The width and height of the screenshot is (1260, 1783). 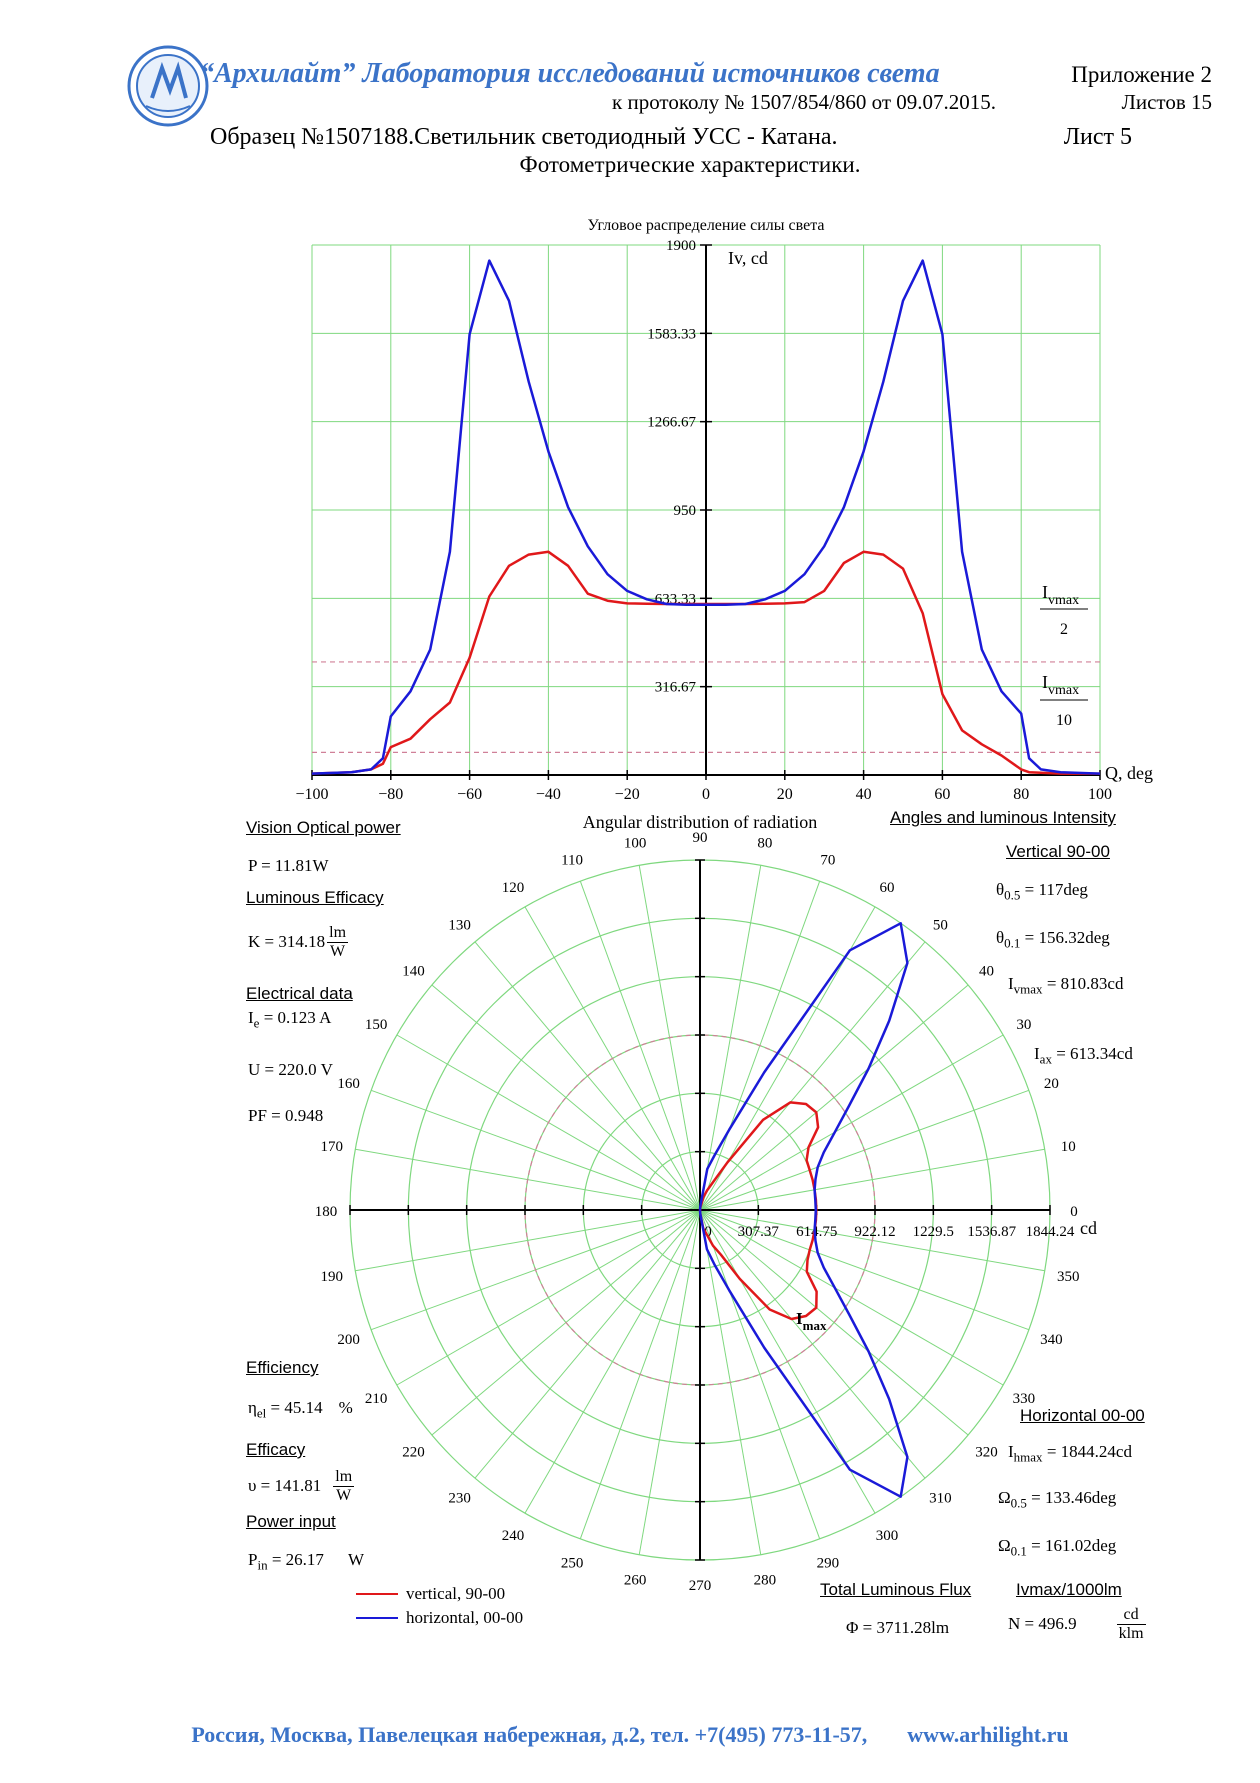 I want to click on svg-text: Ivmax, so click(x=1060, y=685).